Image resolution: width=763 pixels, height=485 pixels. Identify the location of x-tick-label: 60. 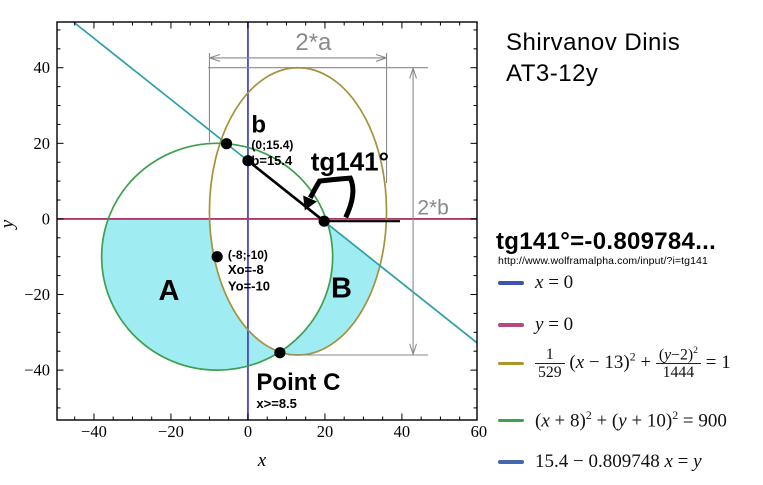
(479, 431).